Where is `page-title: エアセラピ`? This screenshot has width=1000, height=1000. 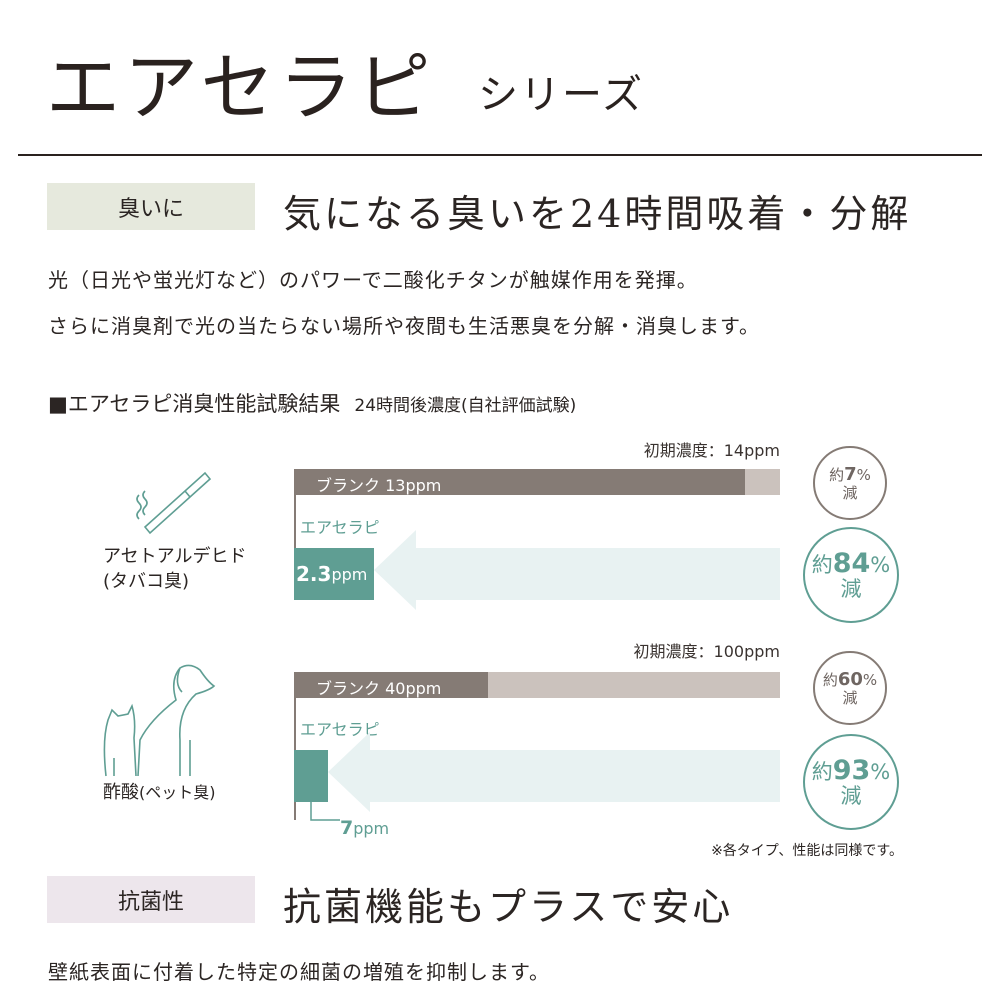 page-title: エアセラピ is located at coordinates (240, 88).